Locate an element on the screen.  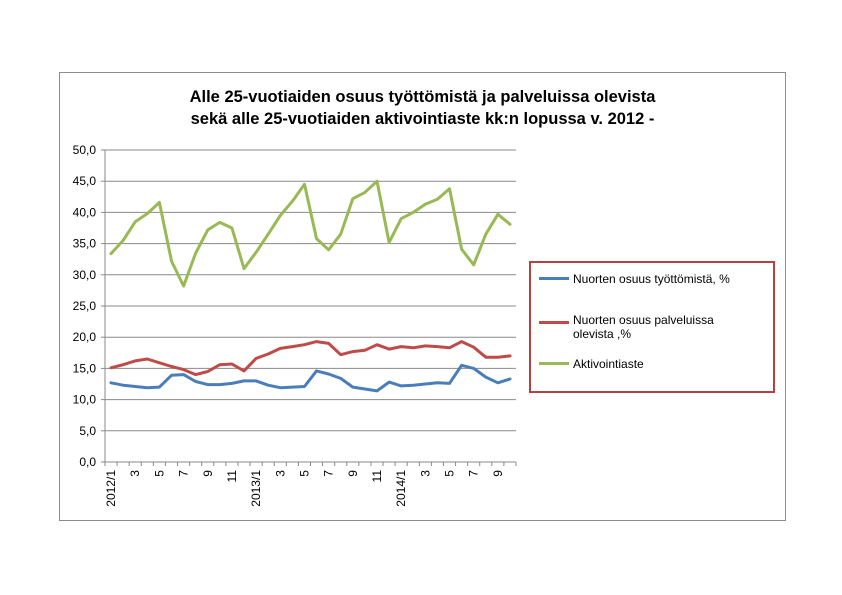
y-tick-label: 40,0 is located at coordinates (85, 212).